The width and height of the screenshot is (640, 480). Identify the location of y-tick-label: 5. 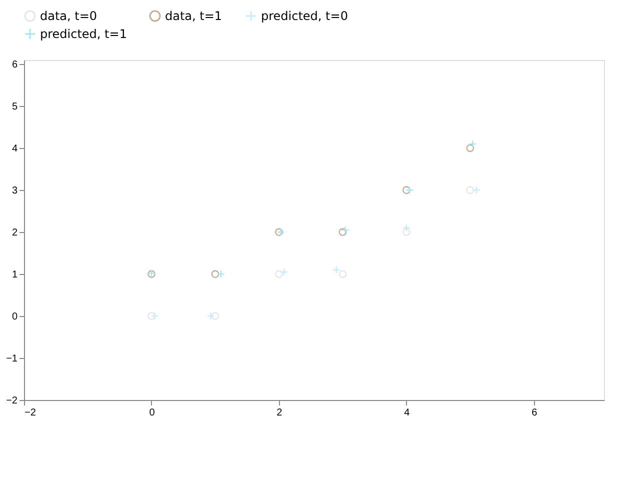
(15, 107).